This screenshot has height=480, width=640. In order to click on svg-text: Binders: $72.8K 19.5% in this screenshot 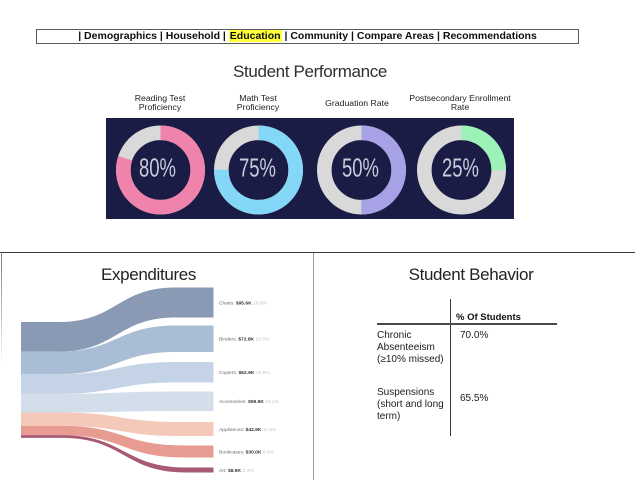, I will do `click(244, 340)`.